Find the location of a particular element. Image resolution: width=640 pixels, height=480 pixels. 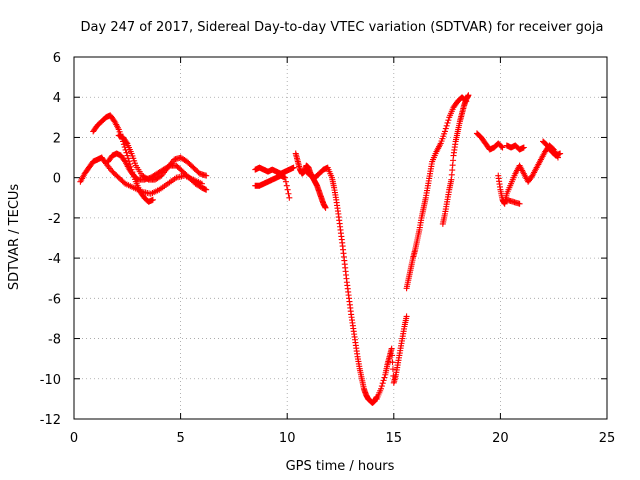

series-arc-f is located at coordinates (272, 186).